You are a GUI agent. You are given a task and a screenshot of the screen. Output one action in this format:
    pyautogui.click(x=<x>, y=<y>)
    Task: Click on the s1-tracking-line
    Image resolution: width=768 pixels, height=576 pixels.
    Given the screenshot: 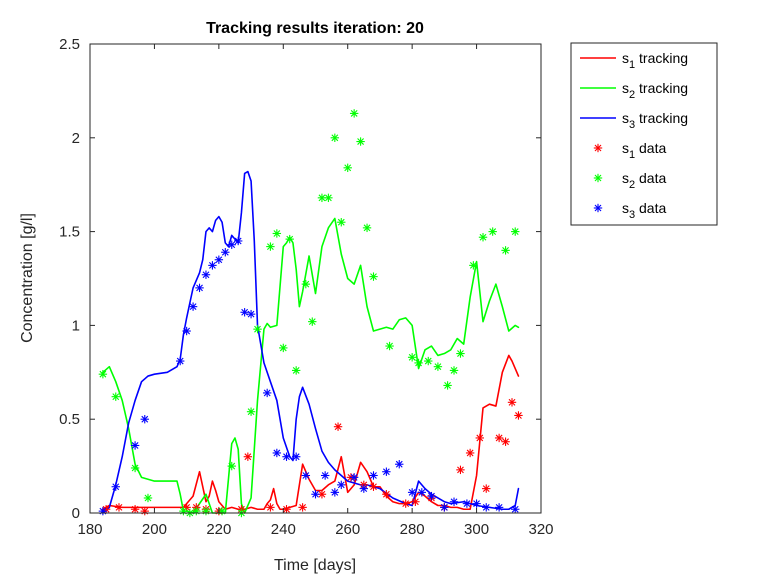 What is the action you would take?
    pyautogui.click(x=311, y=432)
    